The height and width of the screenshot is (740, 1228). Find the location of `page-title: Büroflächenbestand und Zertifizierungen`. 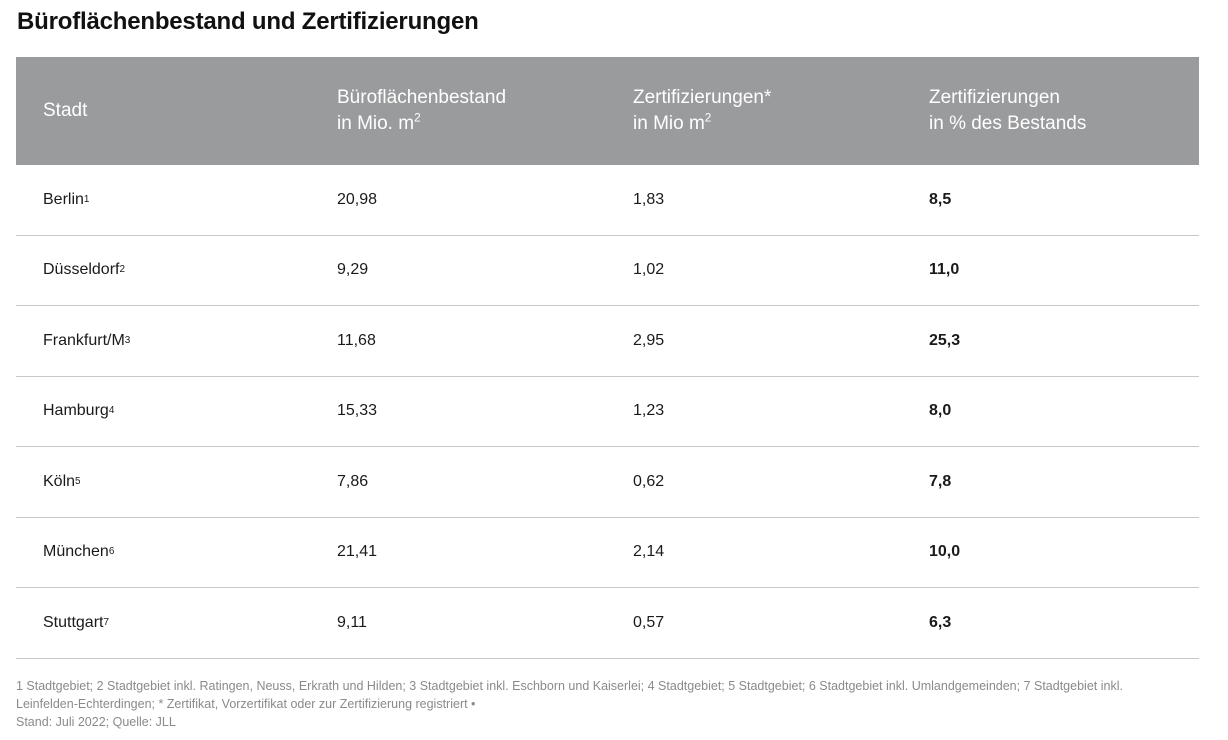

page-title: Büroflächenbestand und Zertifizierungen is located at coordinates (248, 21).